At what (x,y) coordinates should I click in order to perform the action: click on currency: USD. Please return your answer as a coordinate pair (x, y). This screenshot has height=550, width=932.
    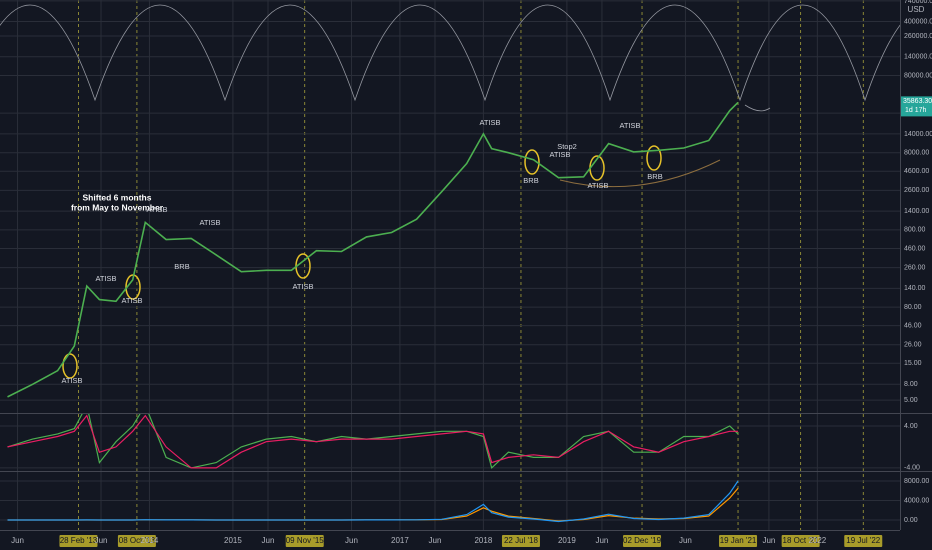
    Looking at the image, I should click on (916, 9).